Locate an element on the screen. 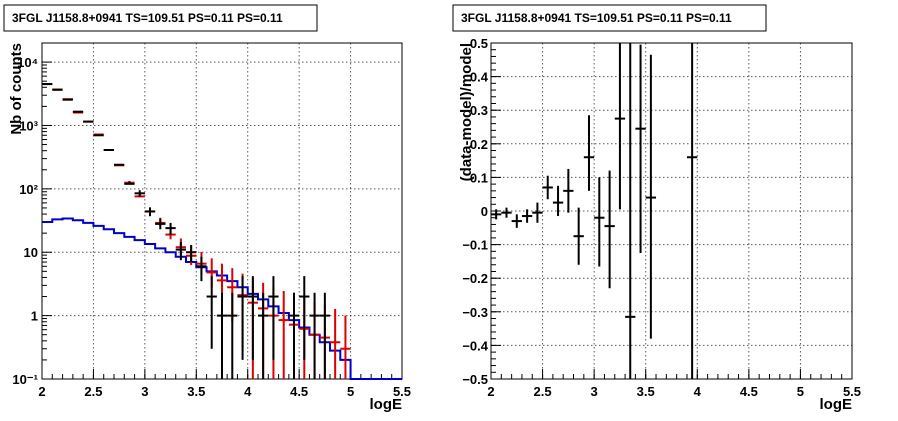 This screenshot has width=898, height=421. y-tick-label: 1 is located at coordinates (34, 316).